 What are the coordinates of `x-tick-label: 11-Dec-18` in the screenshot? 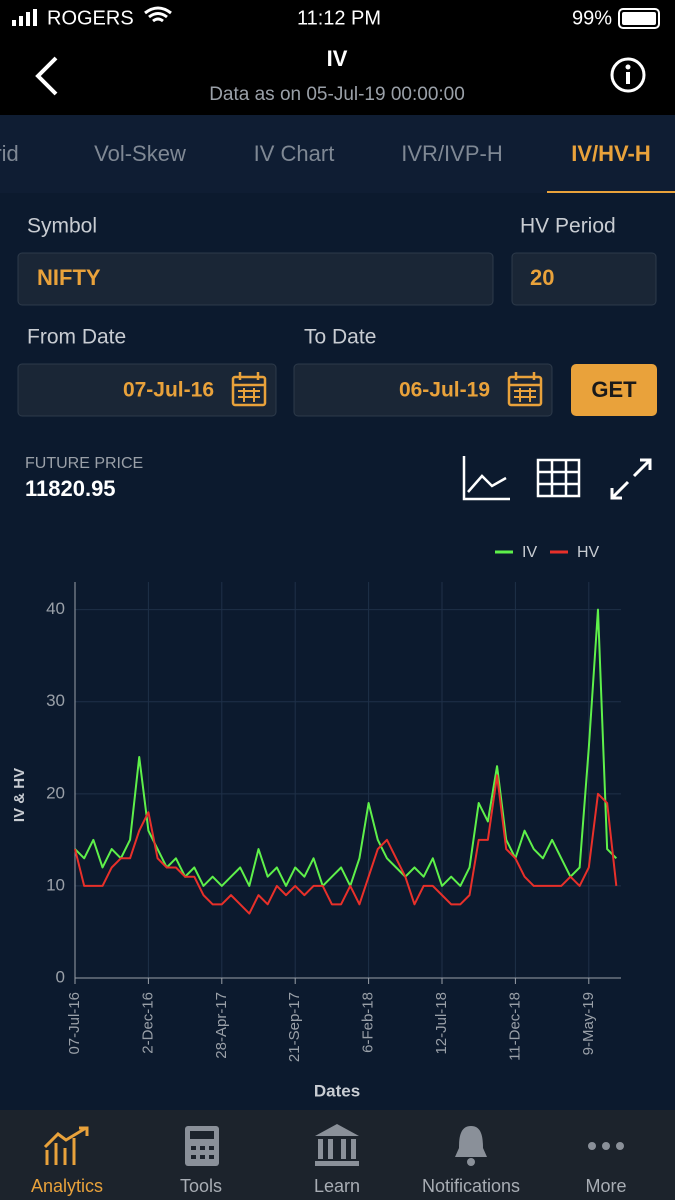 It's located at (514, 1026).